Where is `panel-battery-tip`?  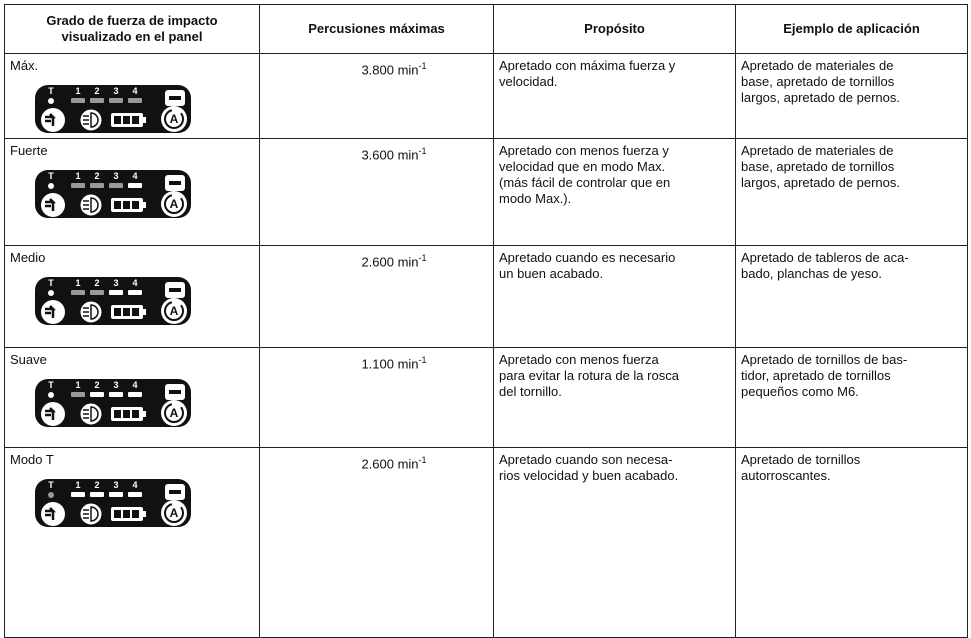 panel-battery-tip is located at coordinates (144, 120).